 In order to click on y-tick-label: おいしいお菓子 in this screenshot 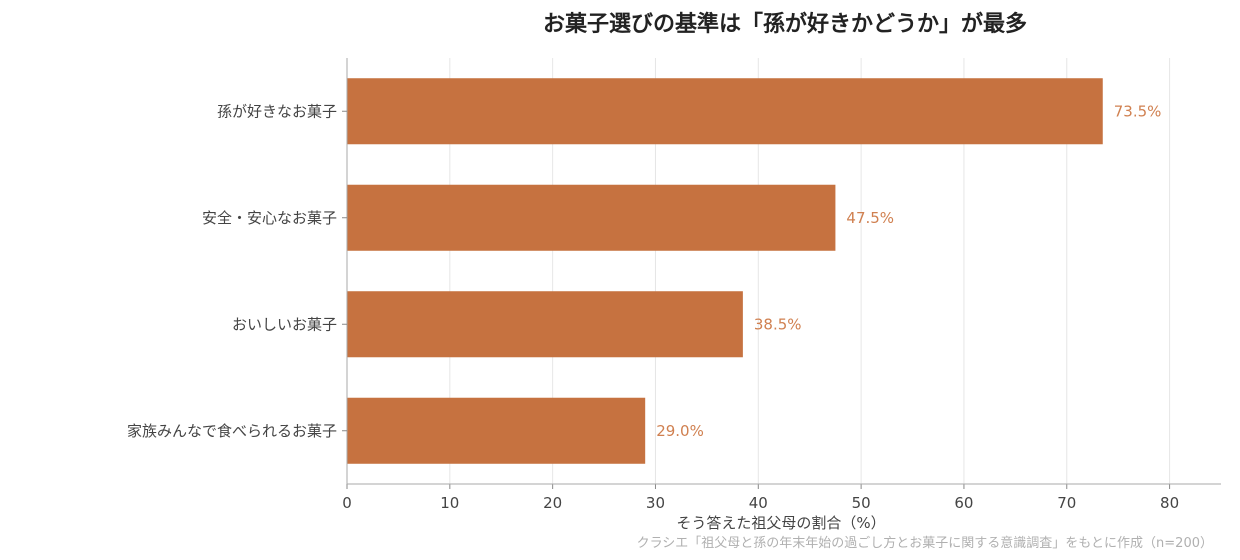, I will do `click(284, 324)`.